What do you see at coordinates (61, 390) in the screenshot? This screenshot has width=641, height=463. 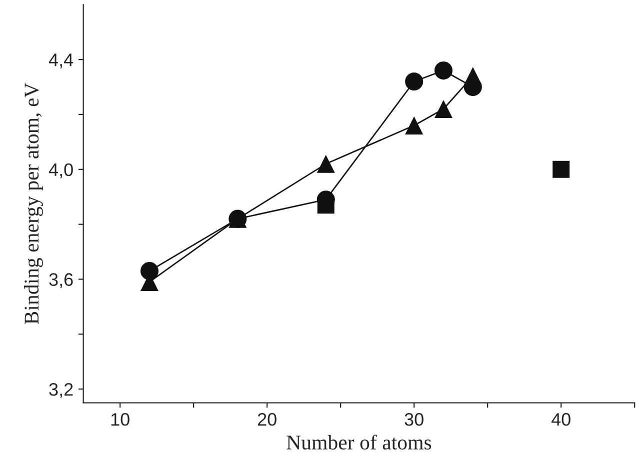 I see `y-tick-label: 3,2` at bounding box center [61, 390].